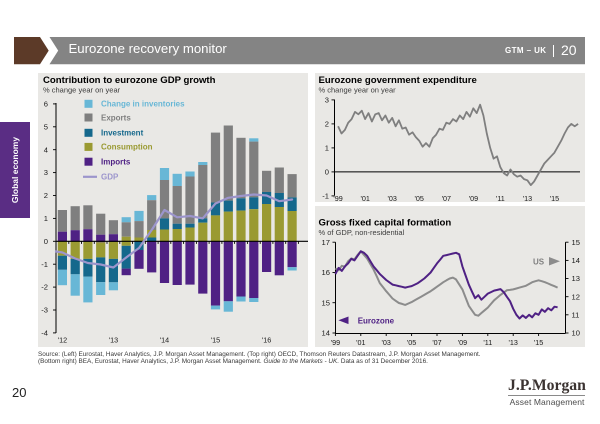  Describe the element at coordinates (116, 162) in the screenshot. I see `svg-text: Imports` at that location.